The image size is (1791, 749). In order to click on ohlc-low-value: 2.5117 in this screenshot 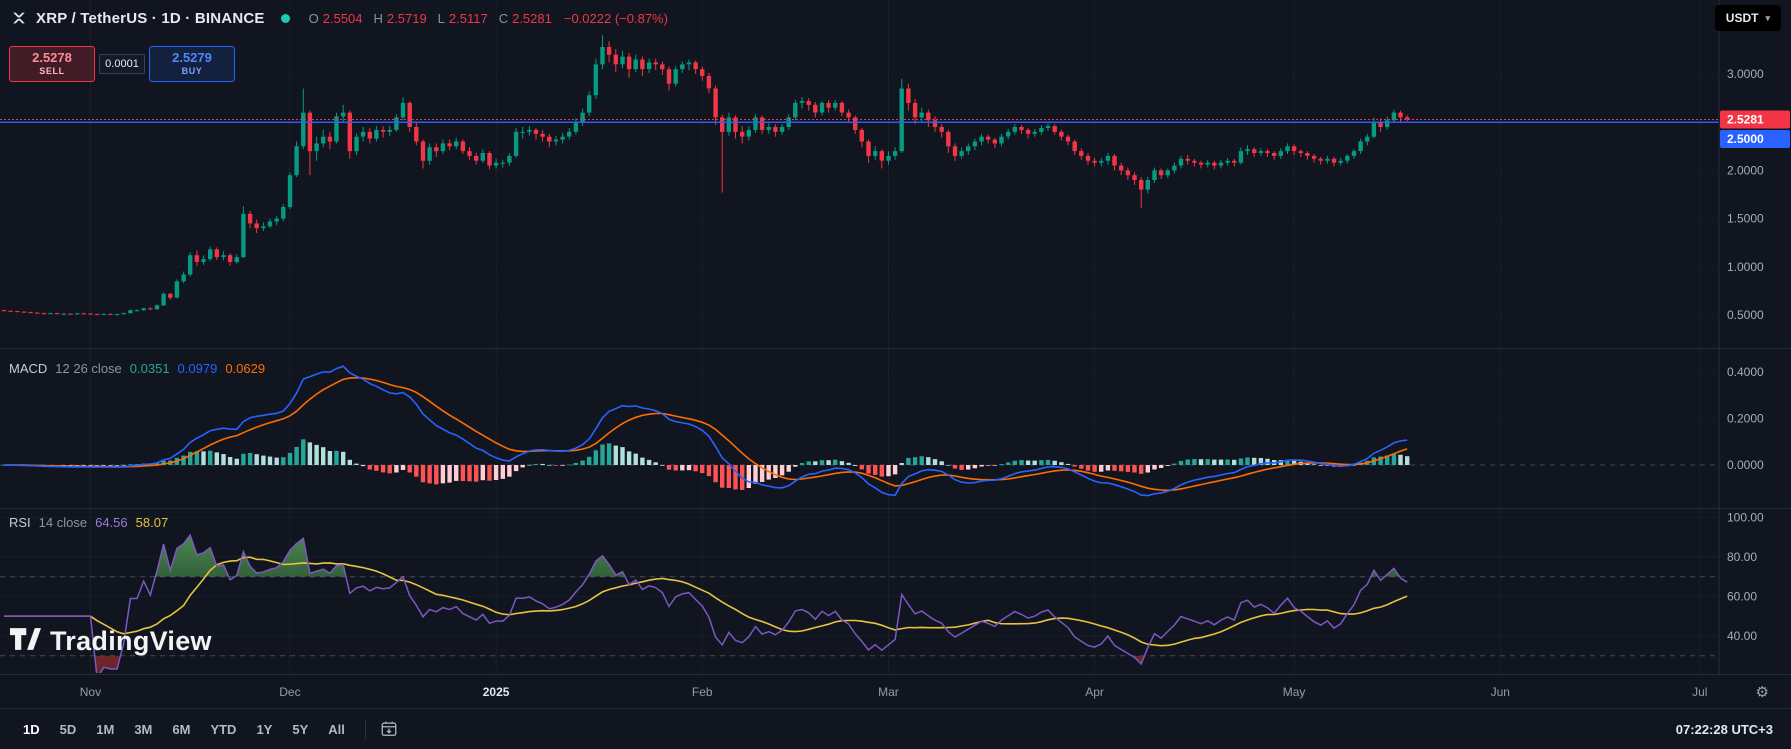, I will do `click(468, 18)`.